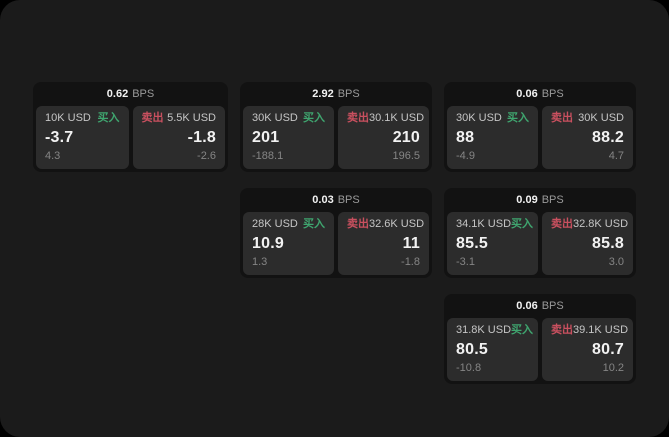 This screenshot has height=437, width=669. Describe the element at coordinates (601, 118) in the screenshot. I see `sell-amount-label: 30K USD` at that location.